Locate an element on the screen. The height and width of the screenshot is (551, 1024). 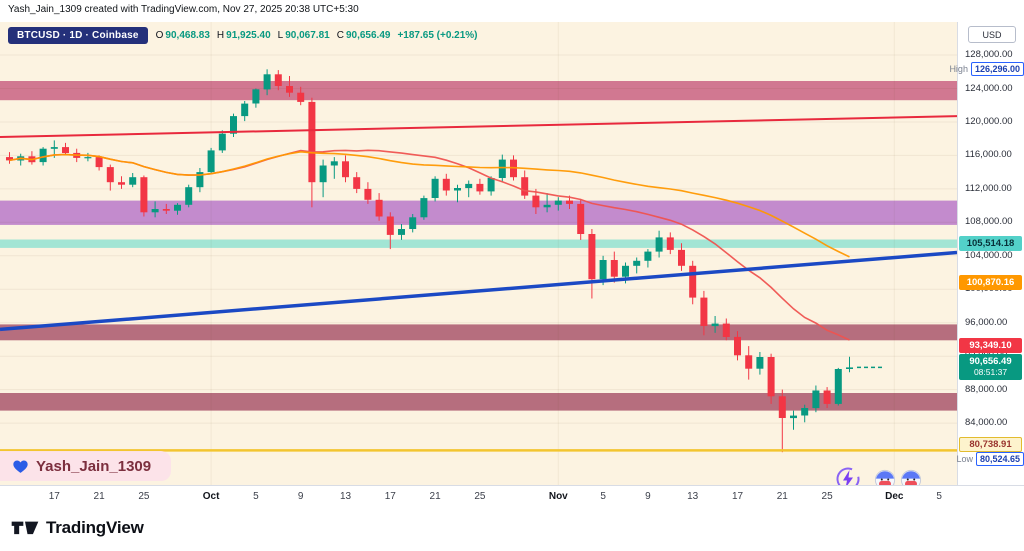
boost-icon is located at coordinates (848, 475).